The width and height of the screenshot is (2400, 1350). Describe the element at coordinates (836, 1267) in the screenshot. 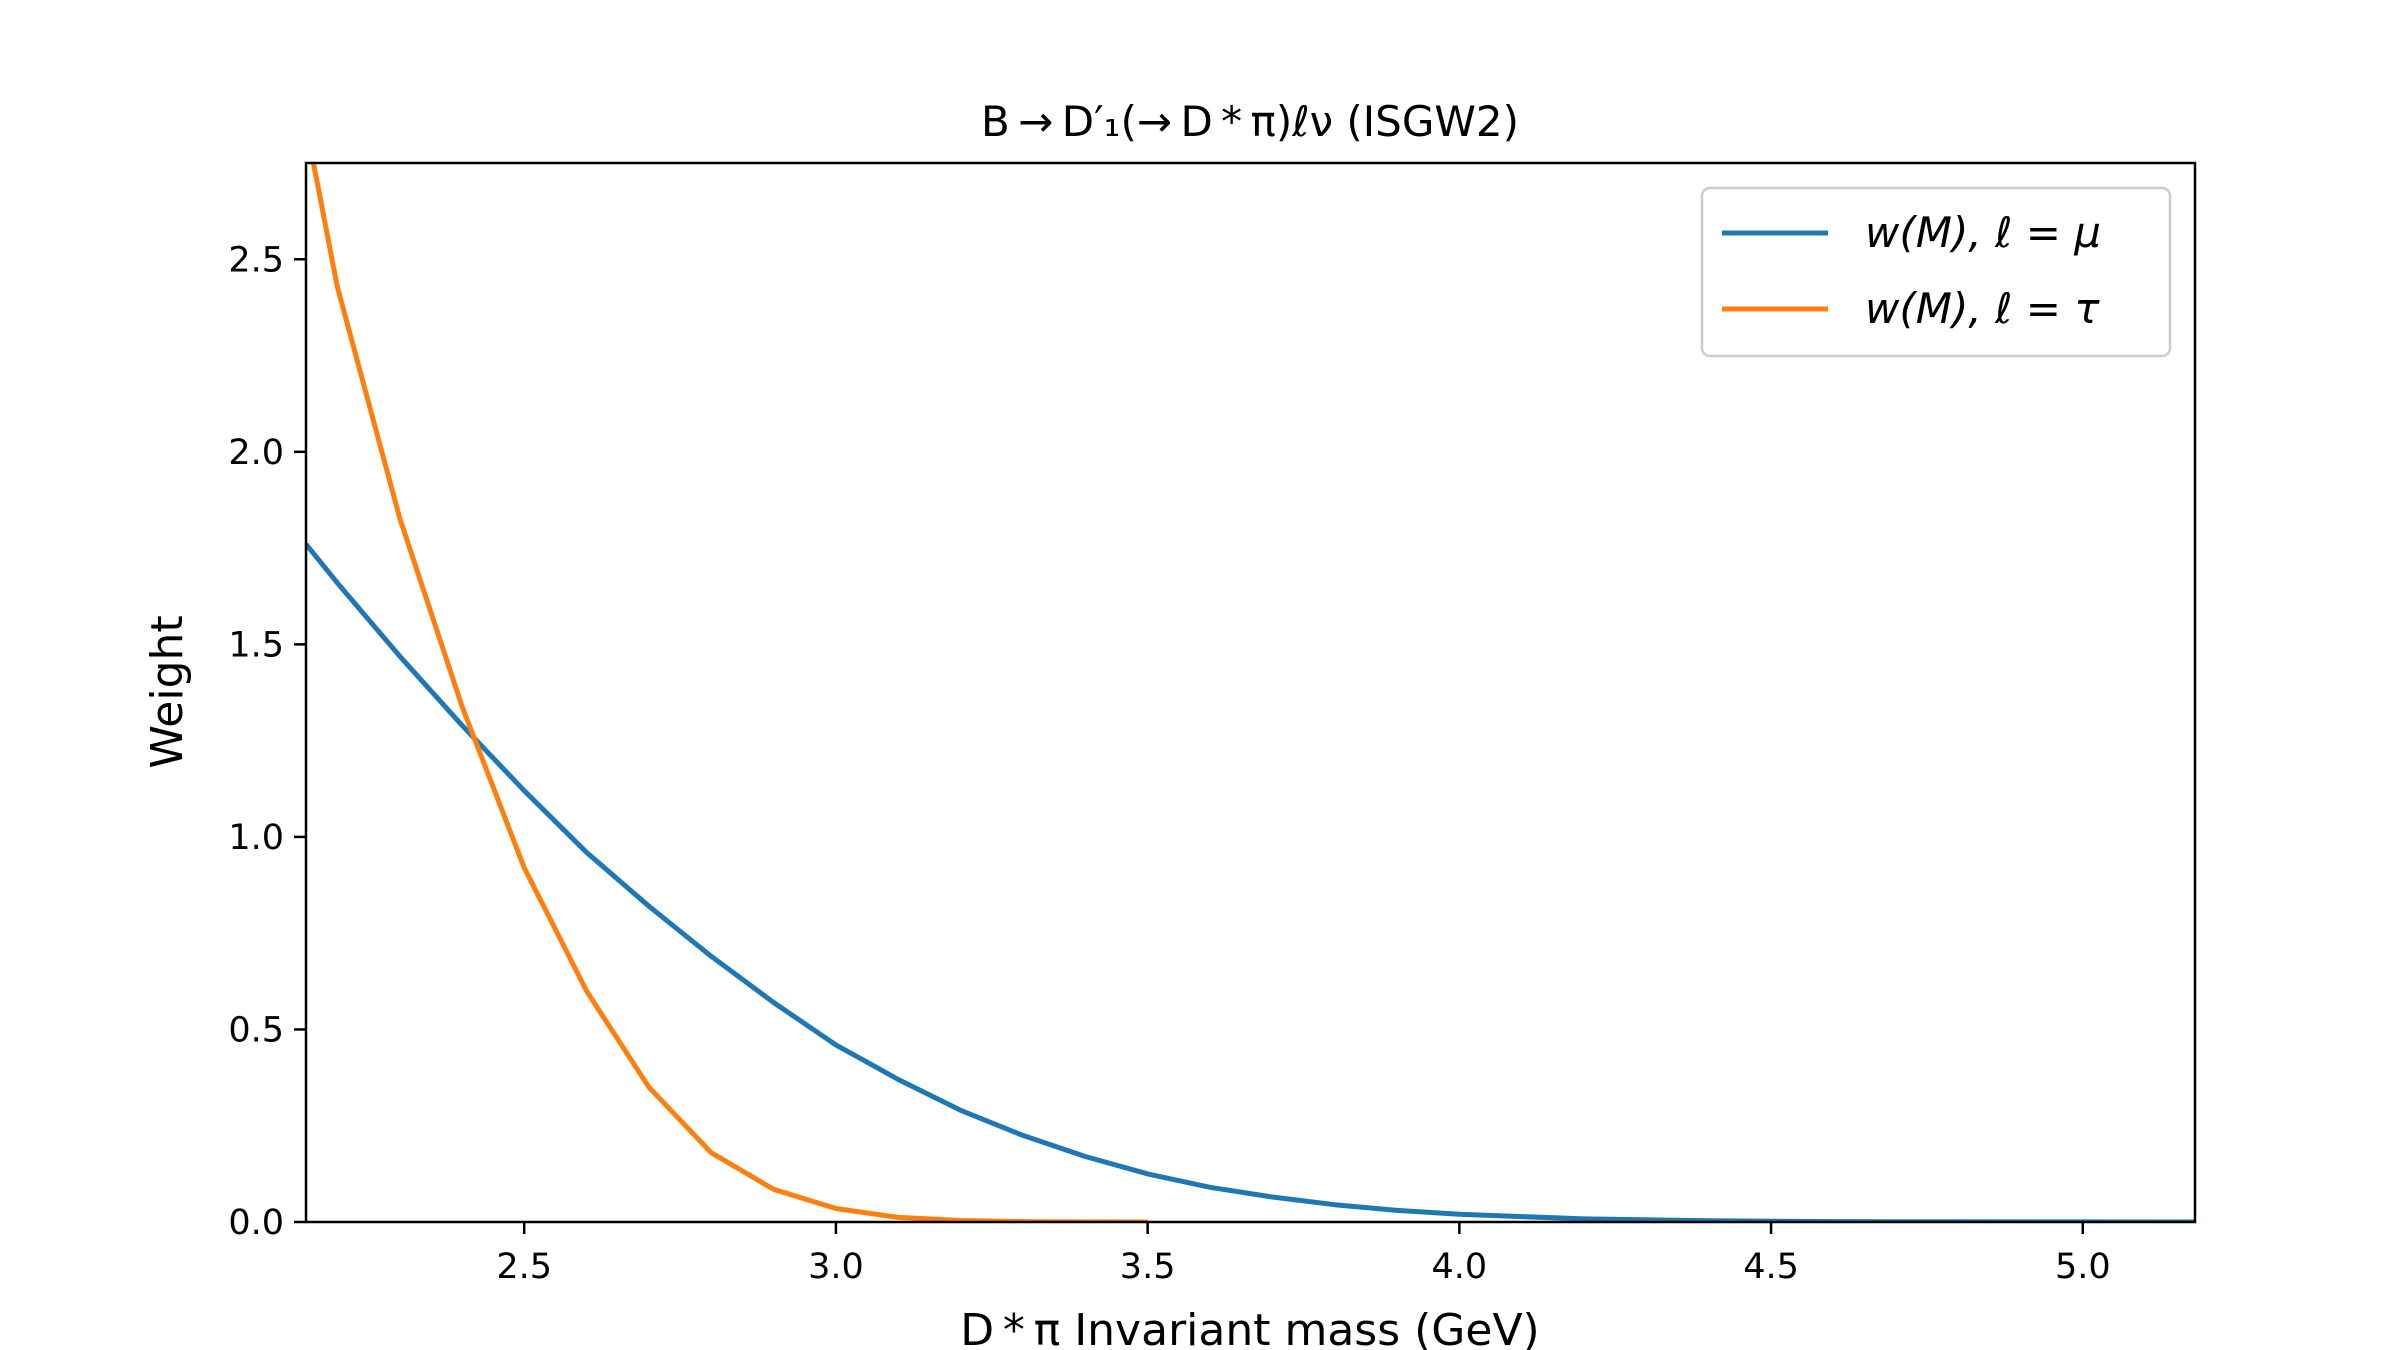

I see `x-tick-label: 3.0` at that location.